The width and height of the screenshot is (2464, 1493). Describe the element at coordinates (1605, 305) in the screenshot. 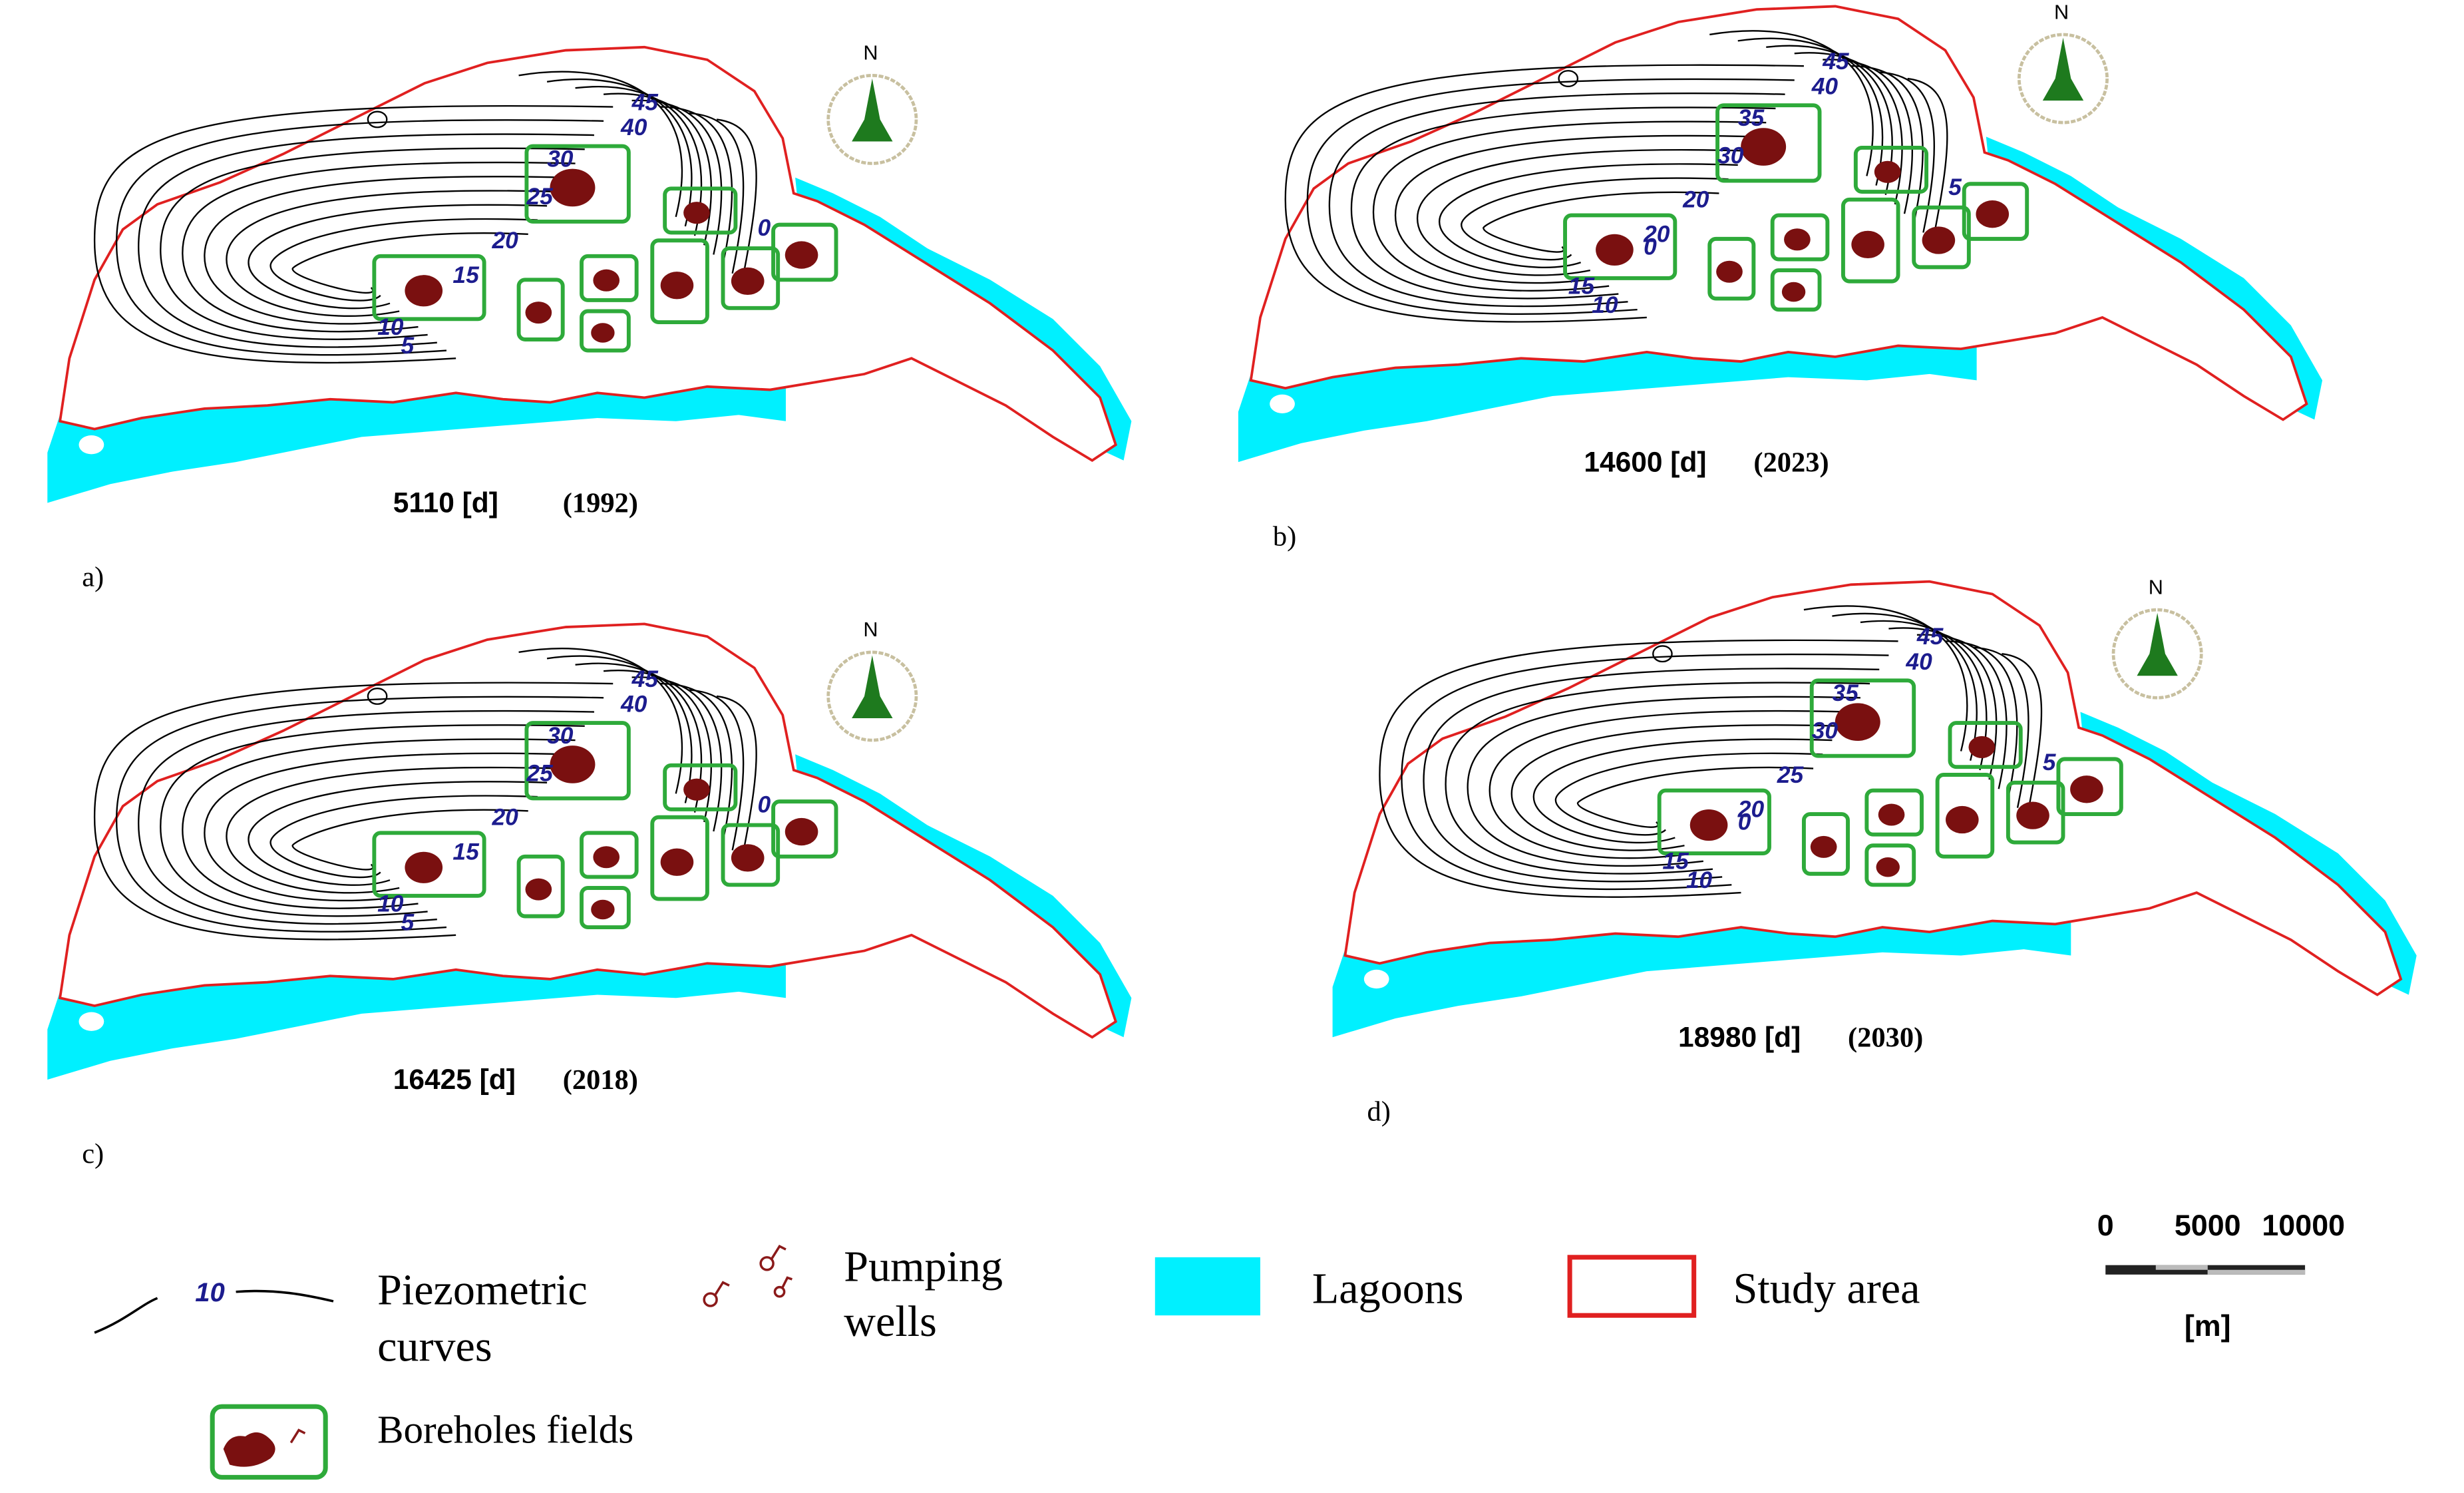

I see `contour-label: 10` at that location.